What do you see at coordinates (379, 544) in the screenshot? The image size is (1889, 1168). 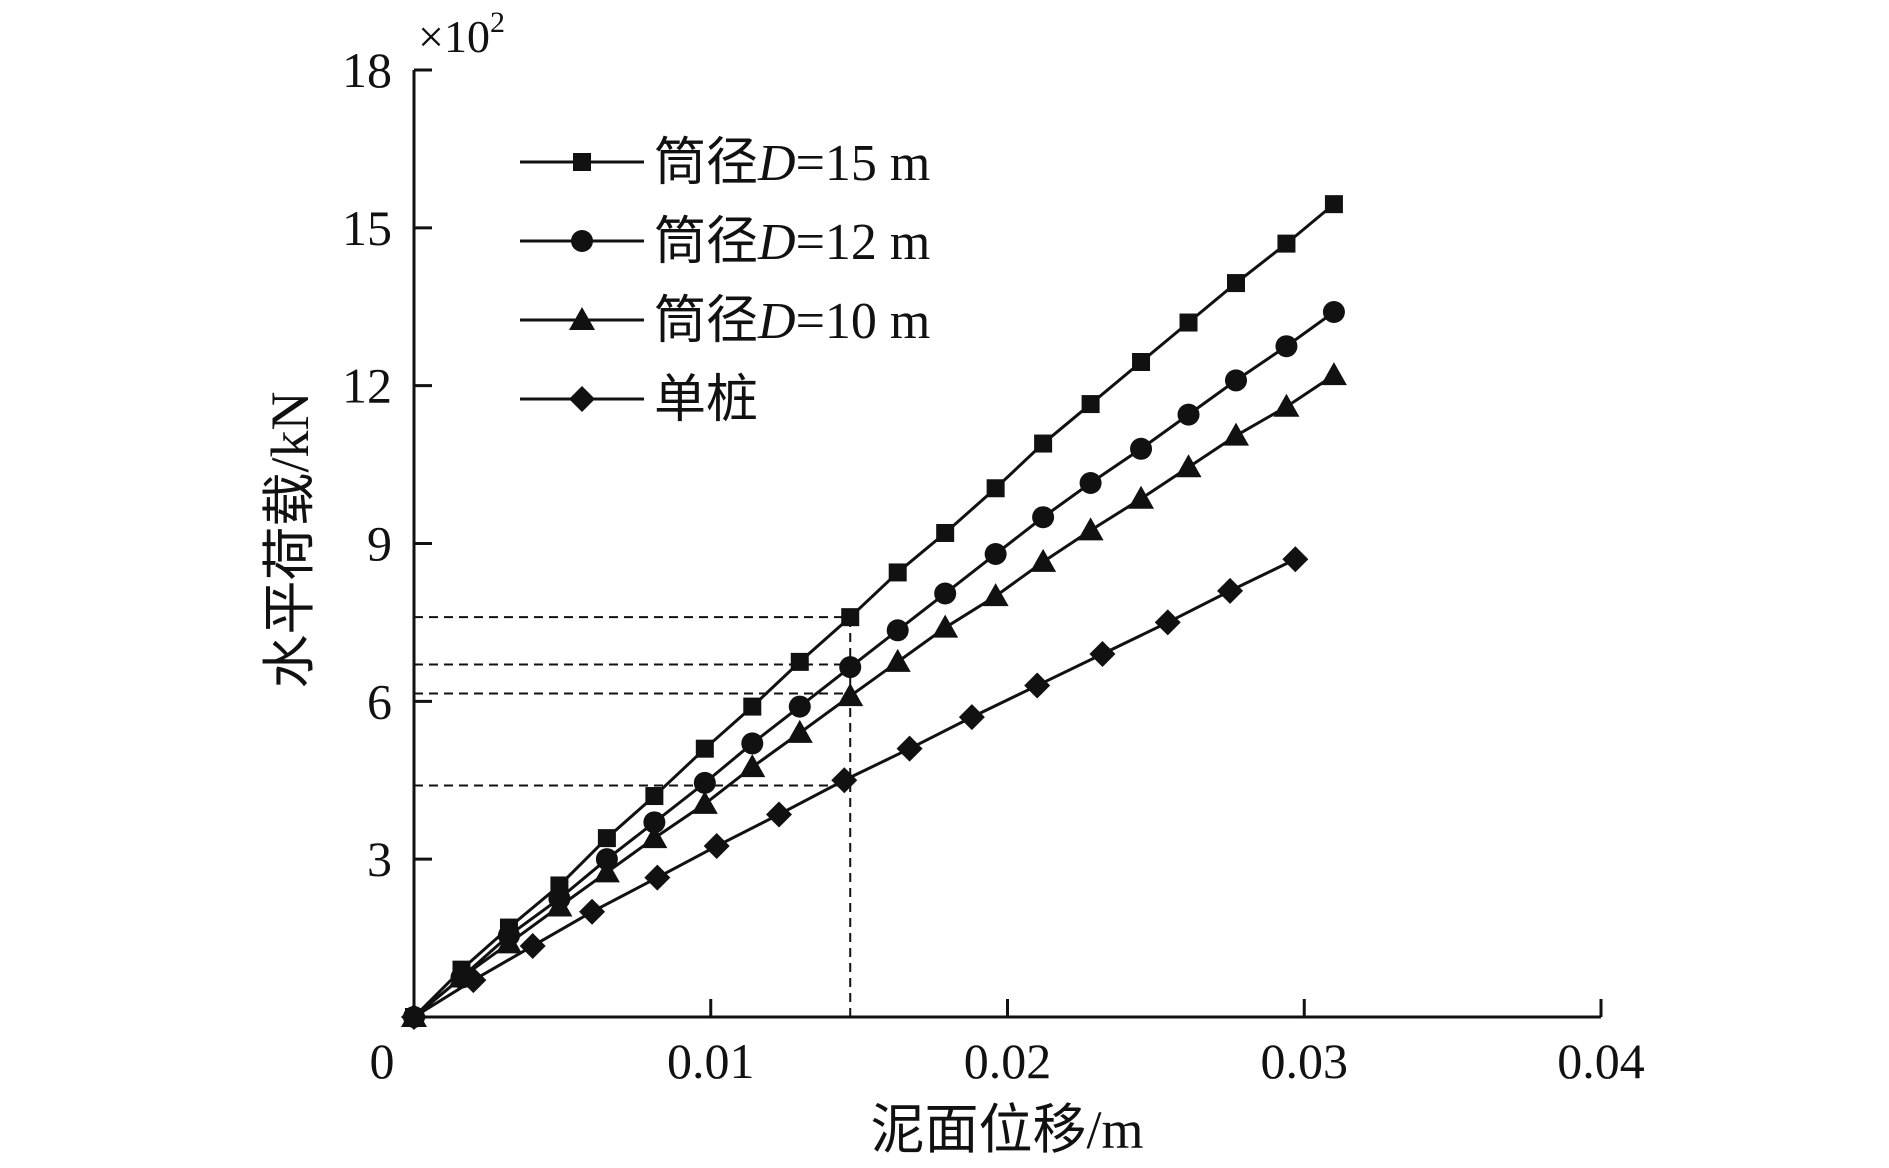 I see `y-tick-label: 9` at bounding box center [379, 544].